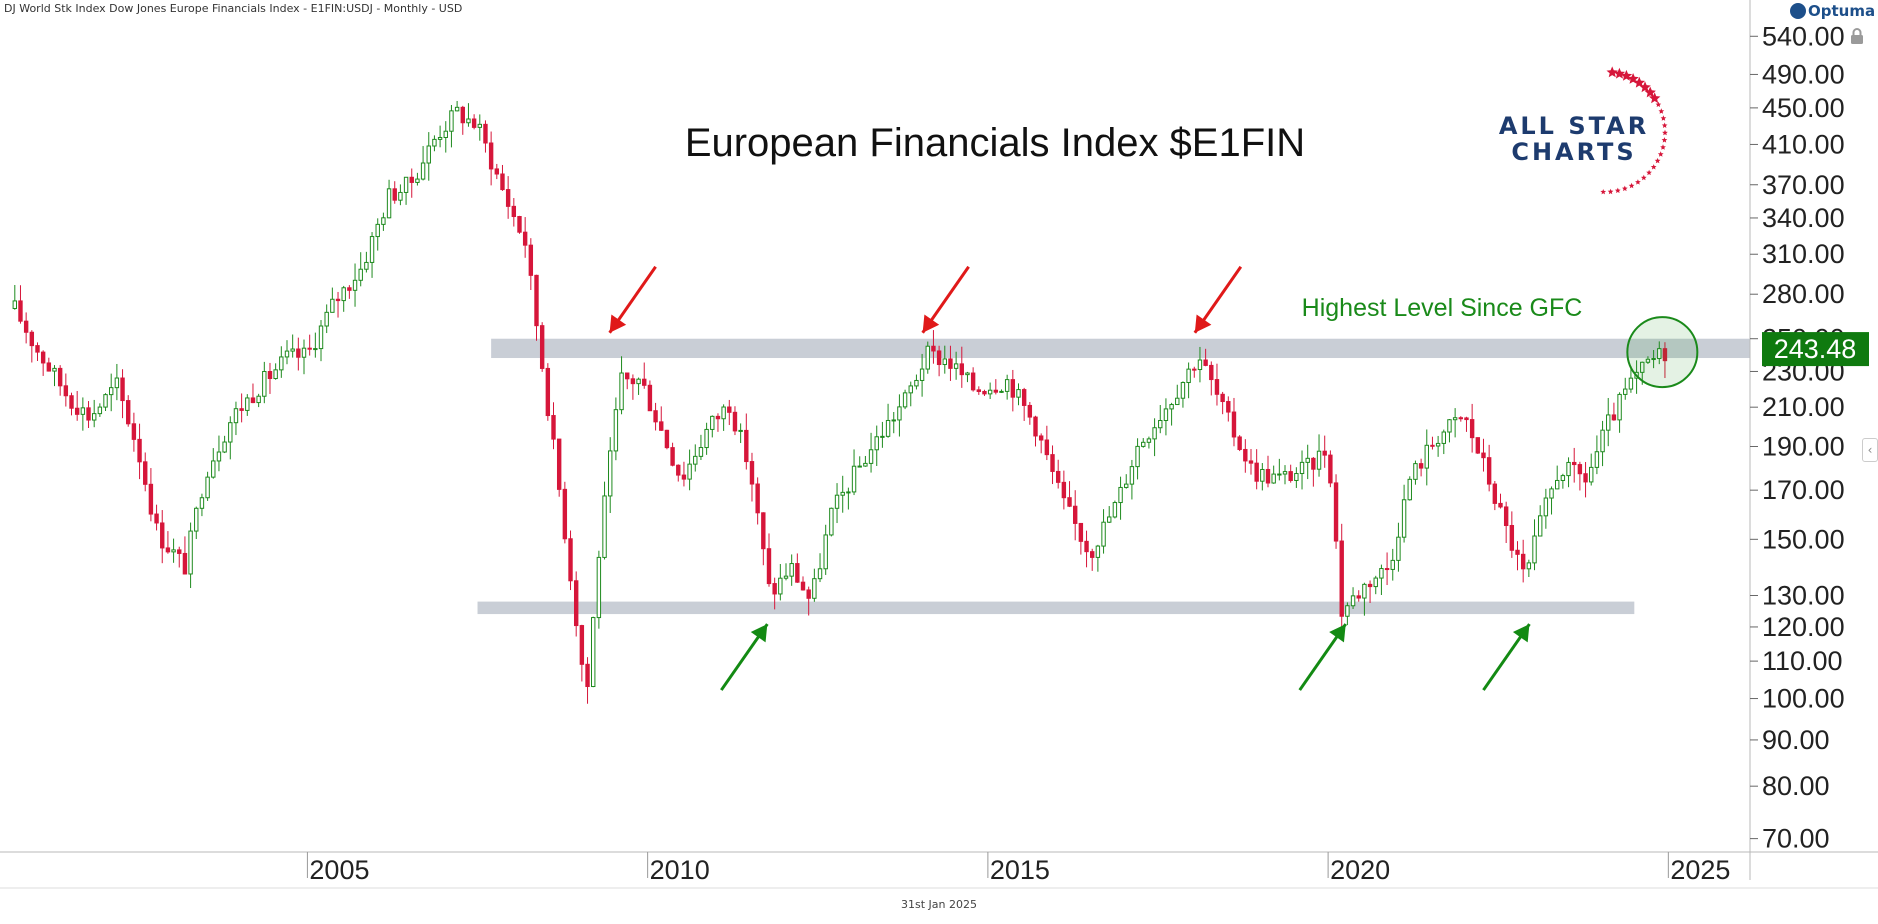  What do you see at coordinates (1803, 490) in the screenshot?
I see `y-tick-label: 170.00` at bounding box center [1803, 490].